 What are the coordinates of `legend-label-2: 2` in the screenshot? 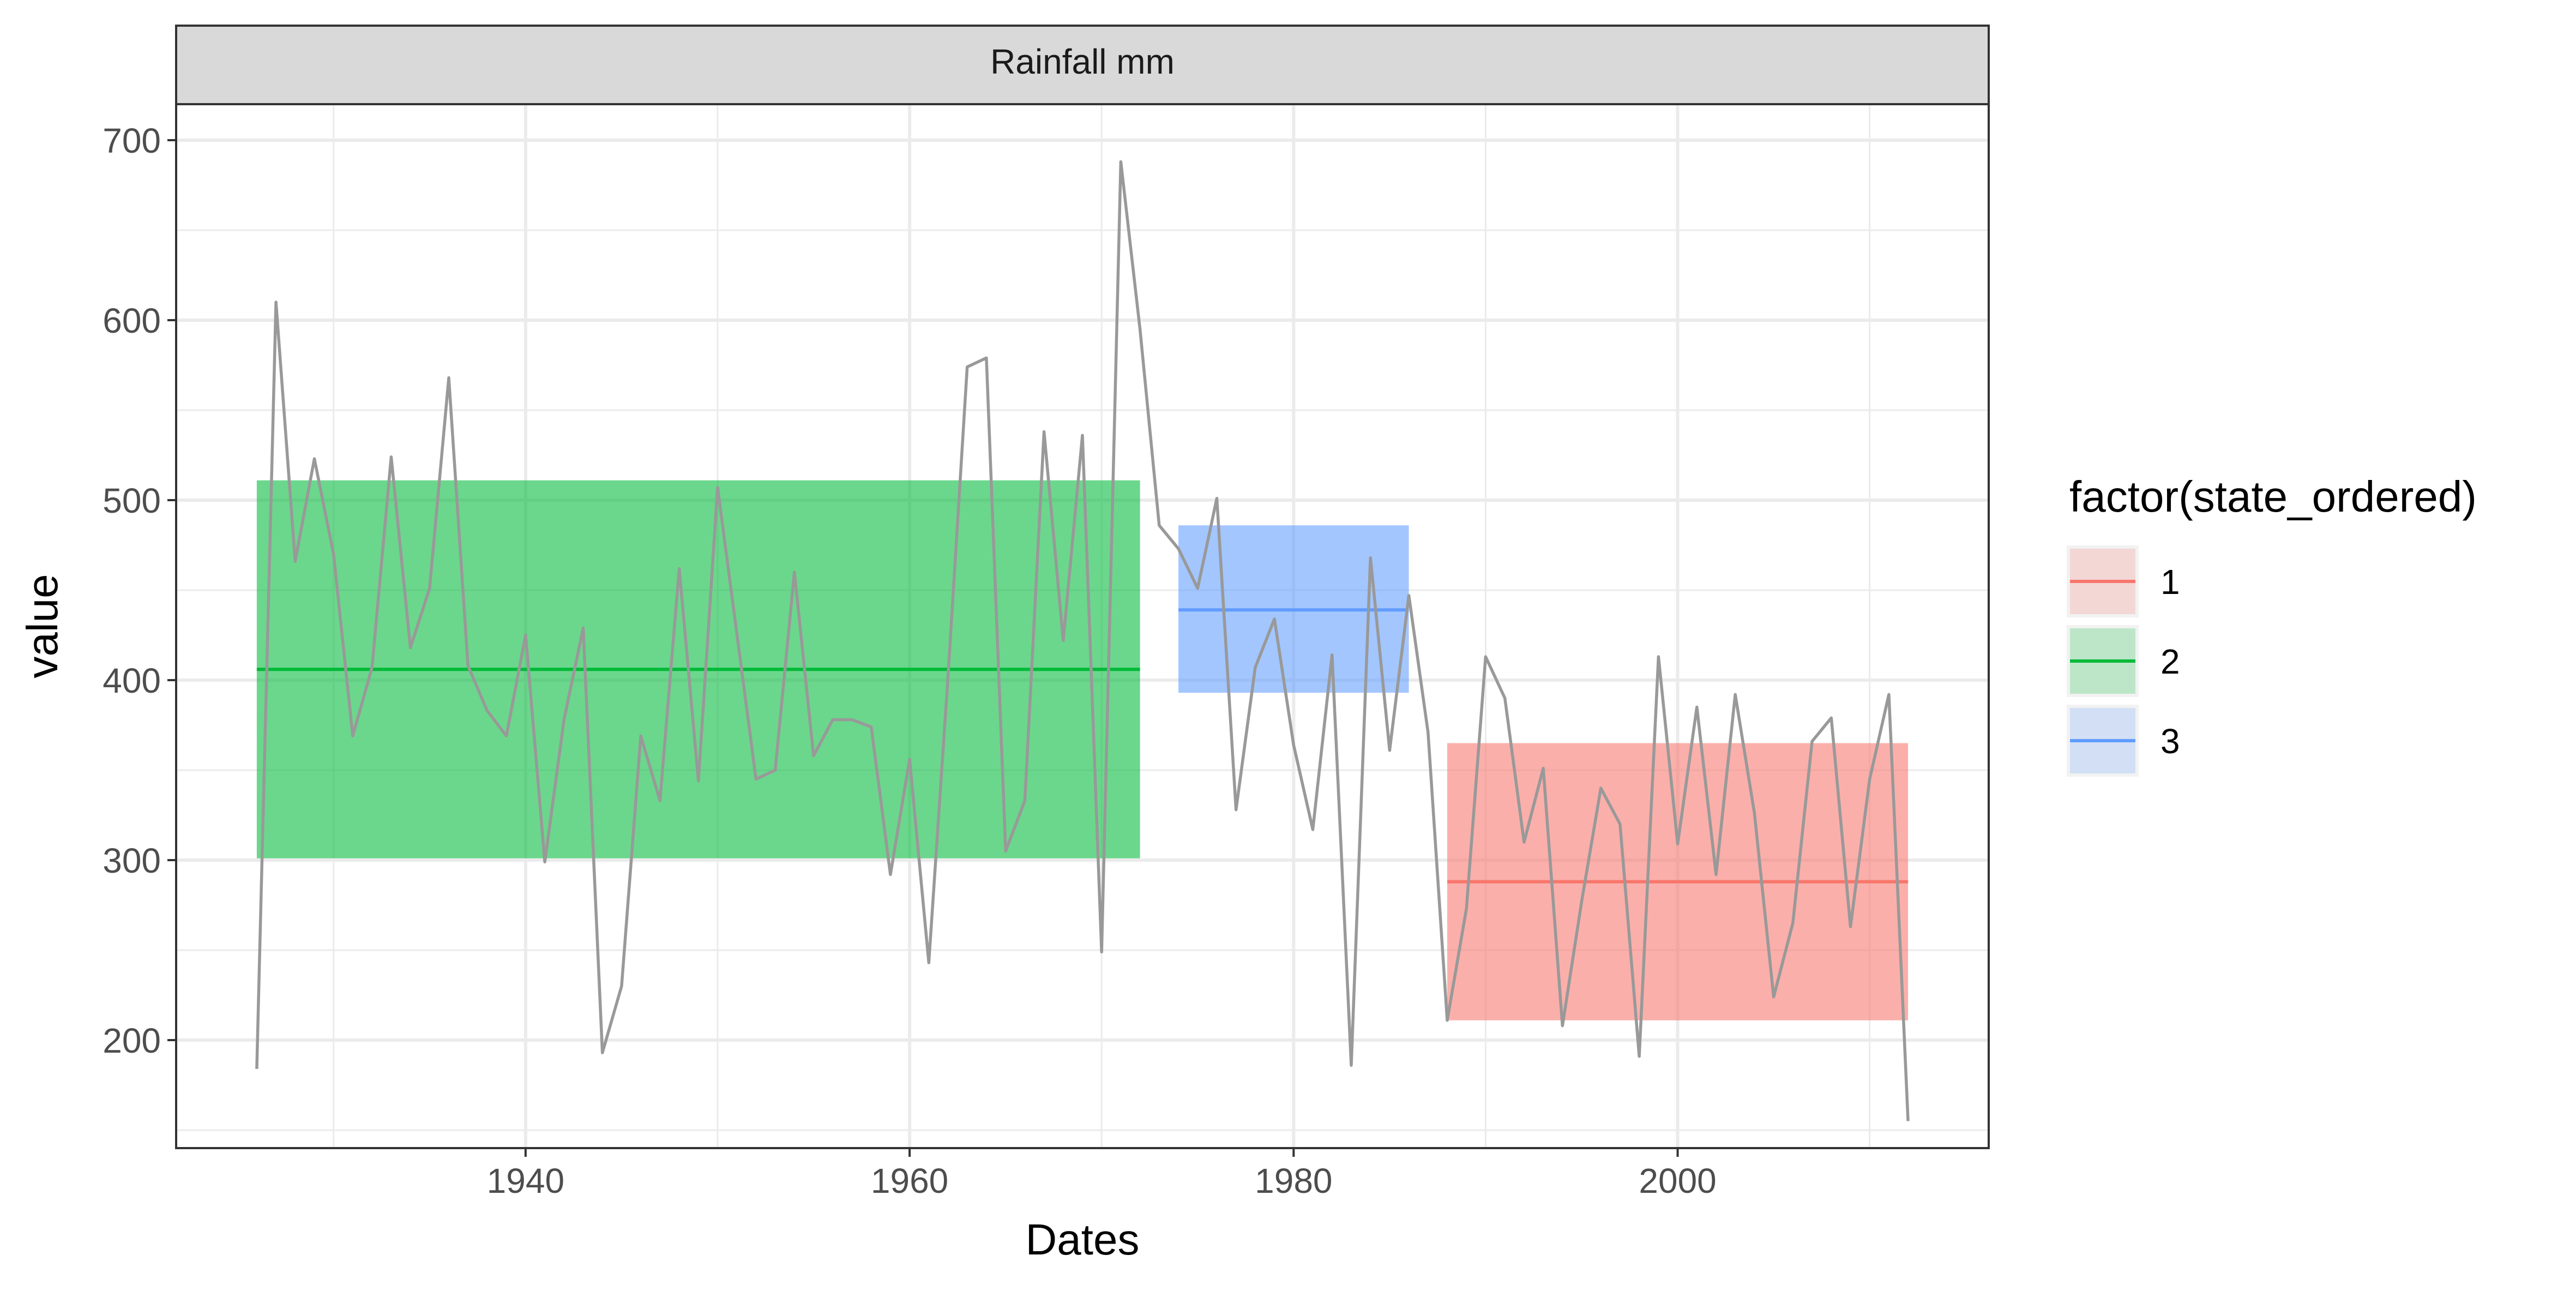 It's located at (2170, 661).